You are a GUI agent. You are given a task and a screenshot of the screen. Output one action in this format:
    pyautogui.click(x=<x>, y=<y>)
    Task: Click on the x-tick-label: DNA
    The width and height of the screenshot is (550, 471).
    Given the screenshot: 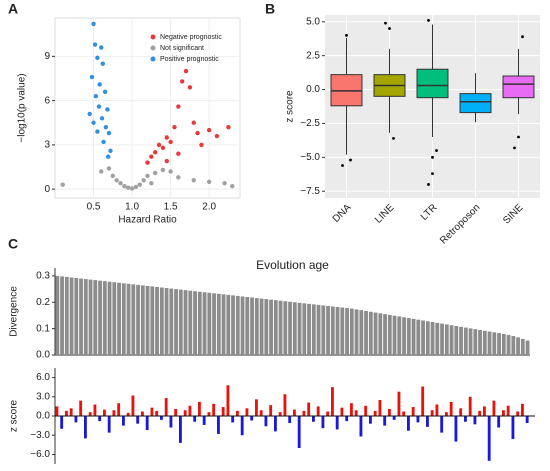 What is the action you would take?
    pyautogui.click(x=342, y=213)
    